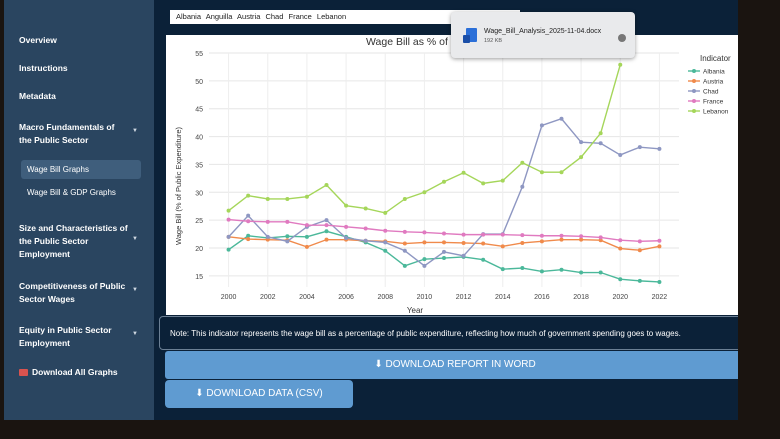 This screenshot has height=439, width=780. Describe the element at coordinates (65, 337) in the screenshot. I see `sidebar-item-equity: Equity in Public Sector Employment` at that location.